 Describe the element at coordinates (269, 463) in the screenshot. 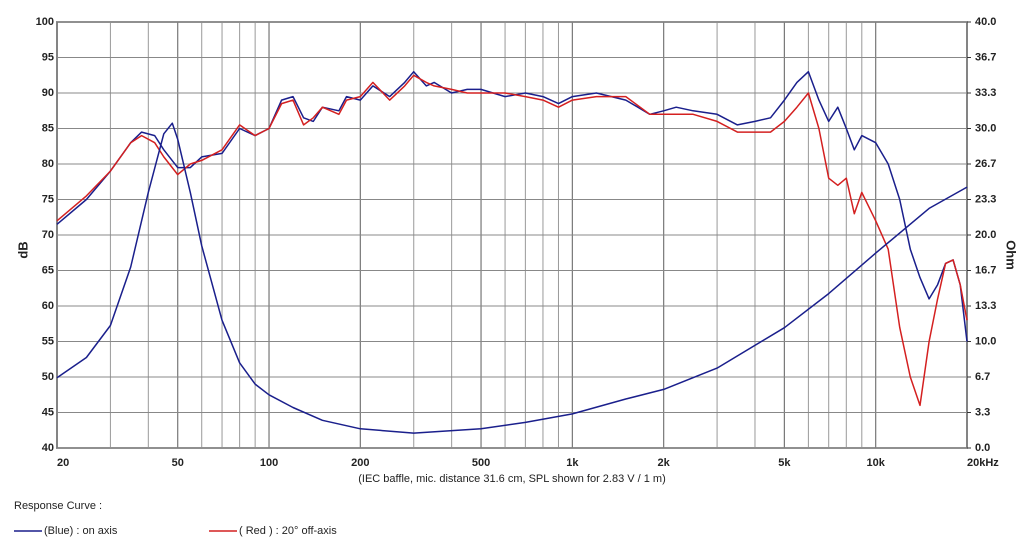

I see `x-tick-label: 100` at that location.